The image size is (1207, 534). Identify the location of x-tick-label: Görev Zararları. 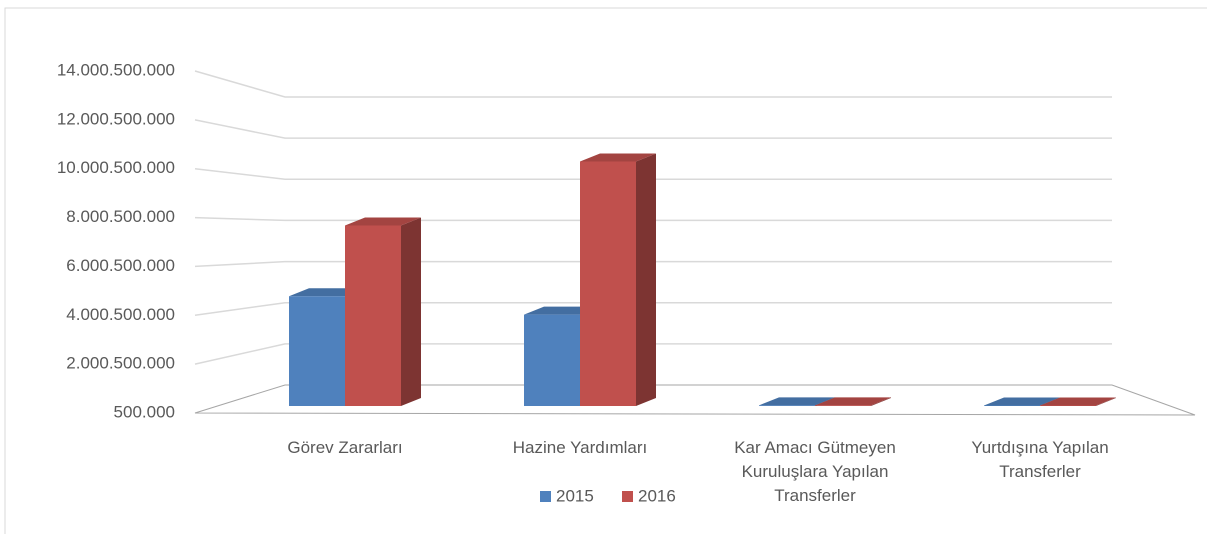
(345, 447).